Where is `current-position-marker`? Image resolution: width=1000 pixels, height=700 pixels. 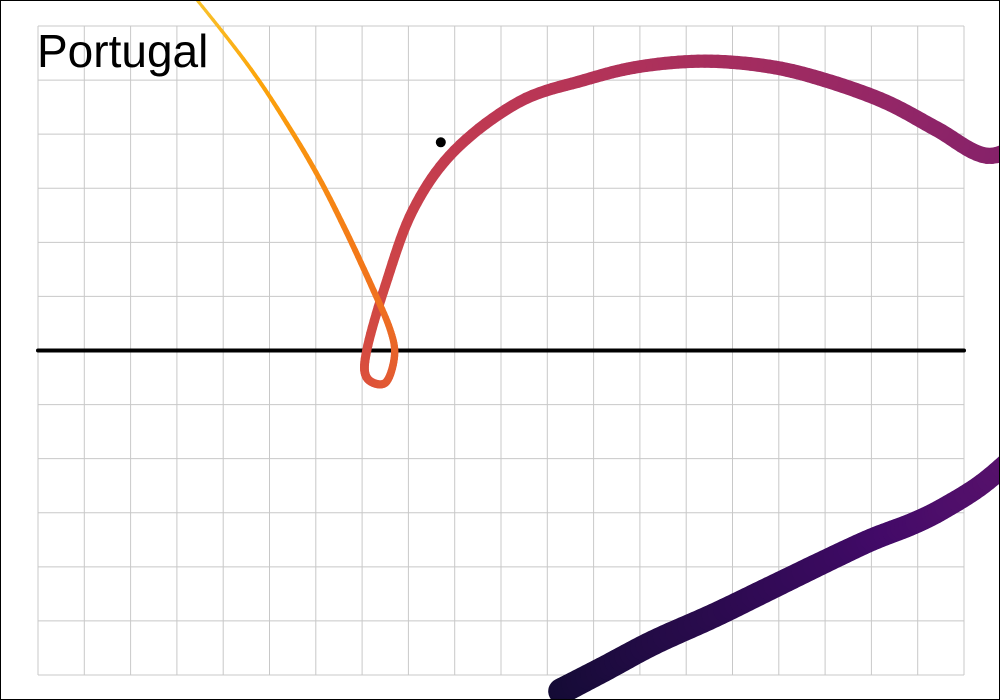 current-position-marker is located at coordinates (440, 142).